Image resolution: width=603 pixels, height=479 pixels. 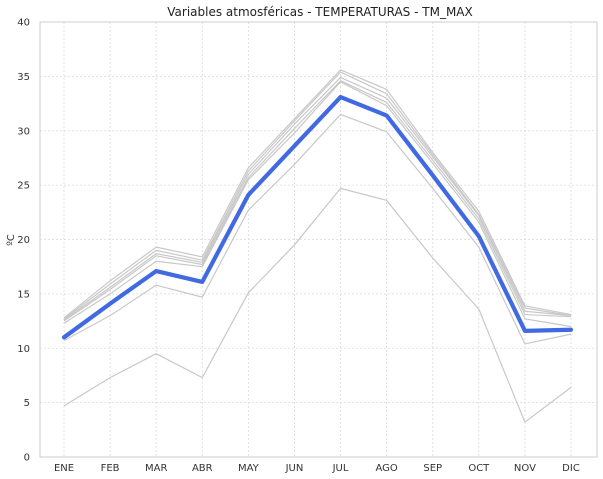 I want to click on x-tick-label: AGO, so click(x=386, y=468).